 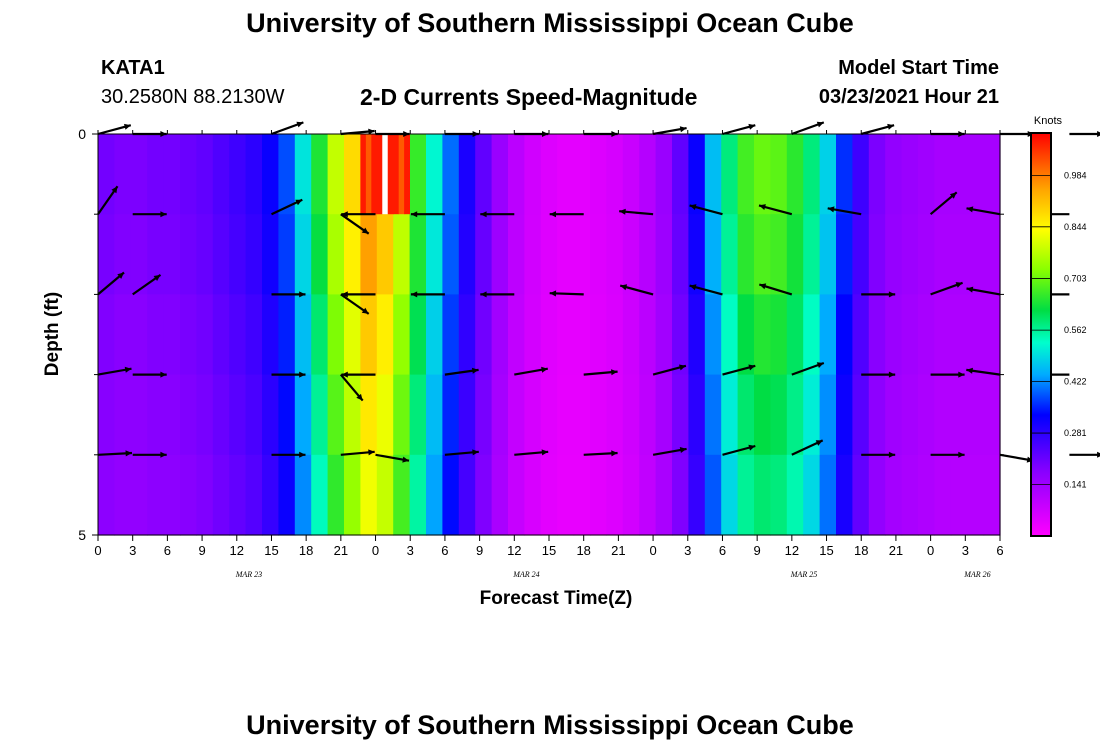 I want to click on x-tick-label: 9, so click(x=757, y=550).